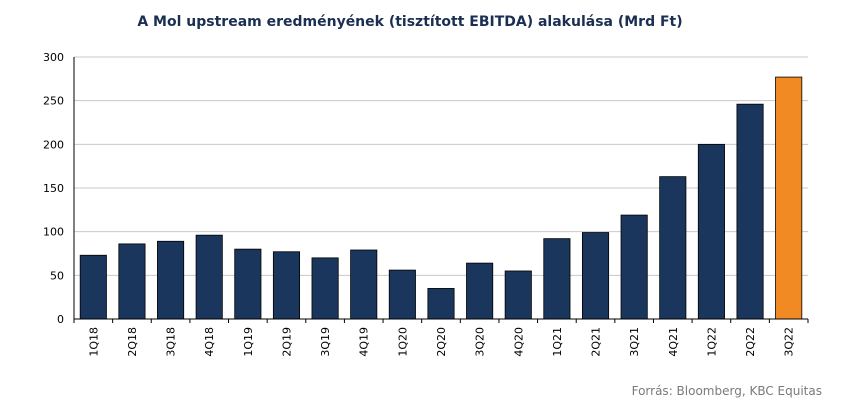  What do you see at coordinates (595, 276) in the screenshot?
I see `bar-2Q21` at bounding box center [595, 276].